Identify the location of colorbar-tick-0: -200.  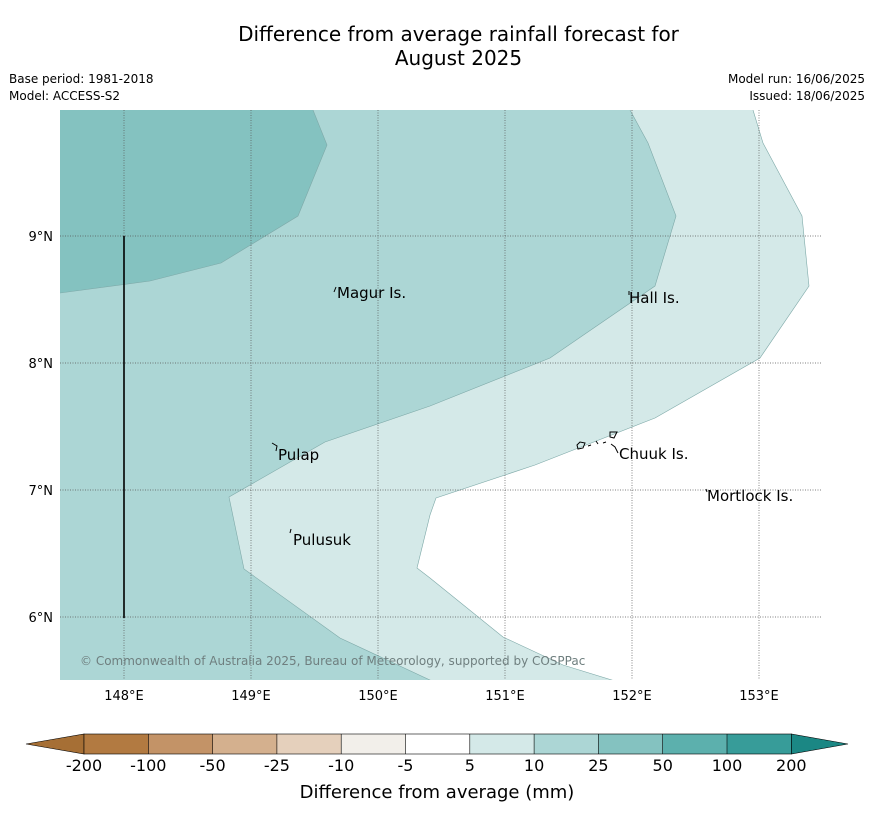
(84, 765).